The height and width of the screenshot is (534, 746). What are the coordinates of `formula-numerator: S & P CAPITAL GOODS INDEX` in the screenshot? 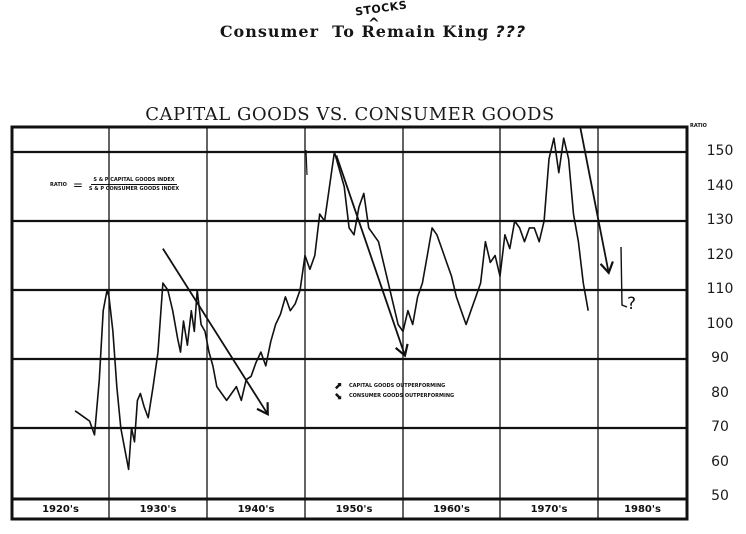 It's located at (134, 181).